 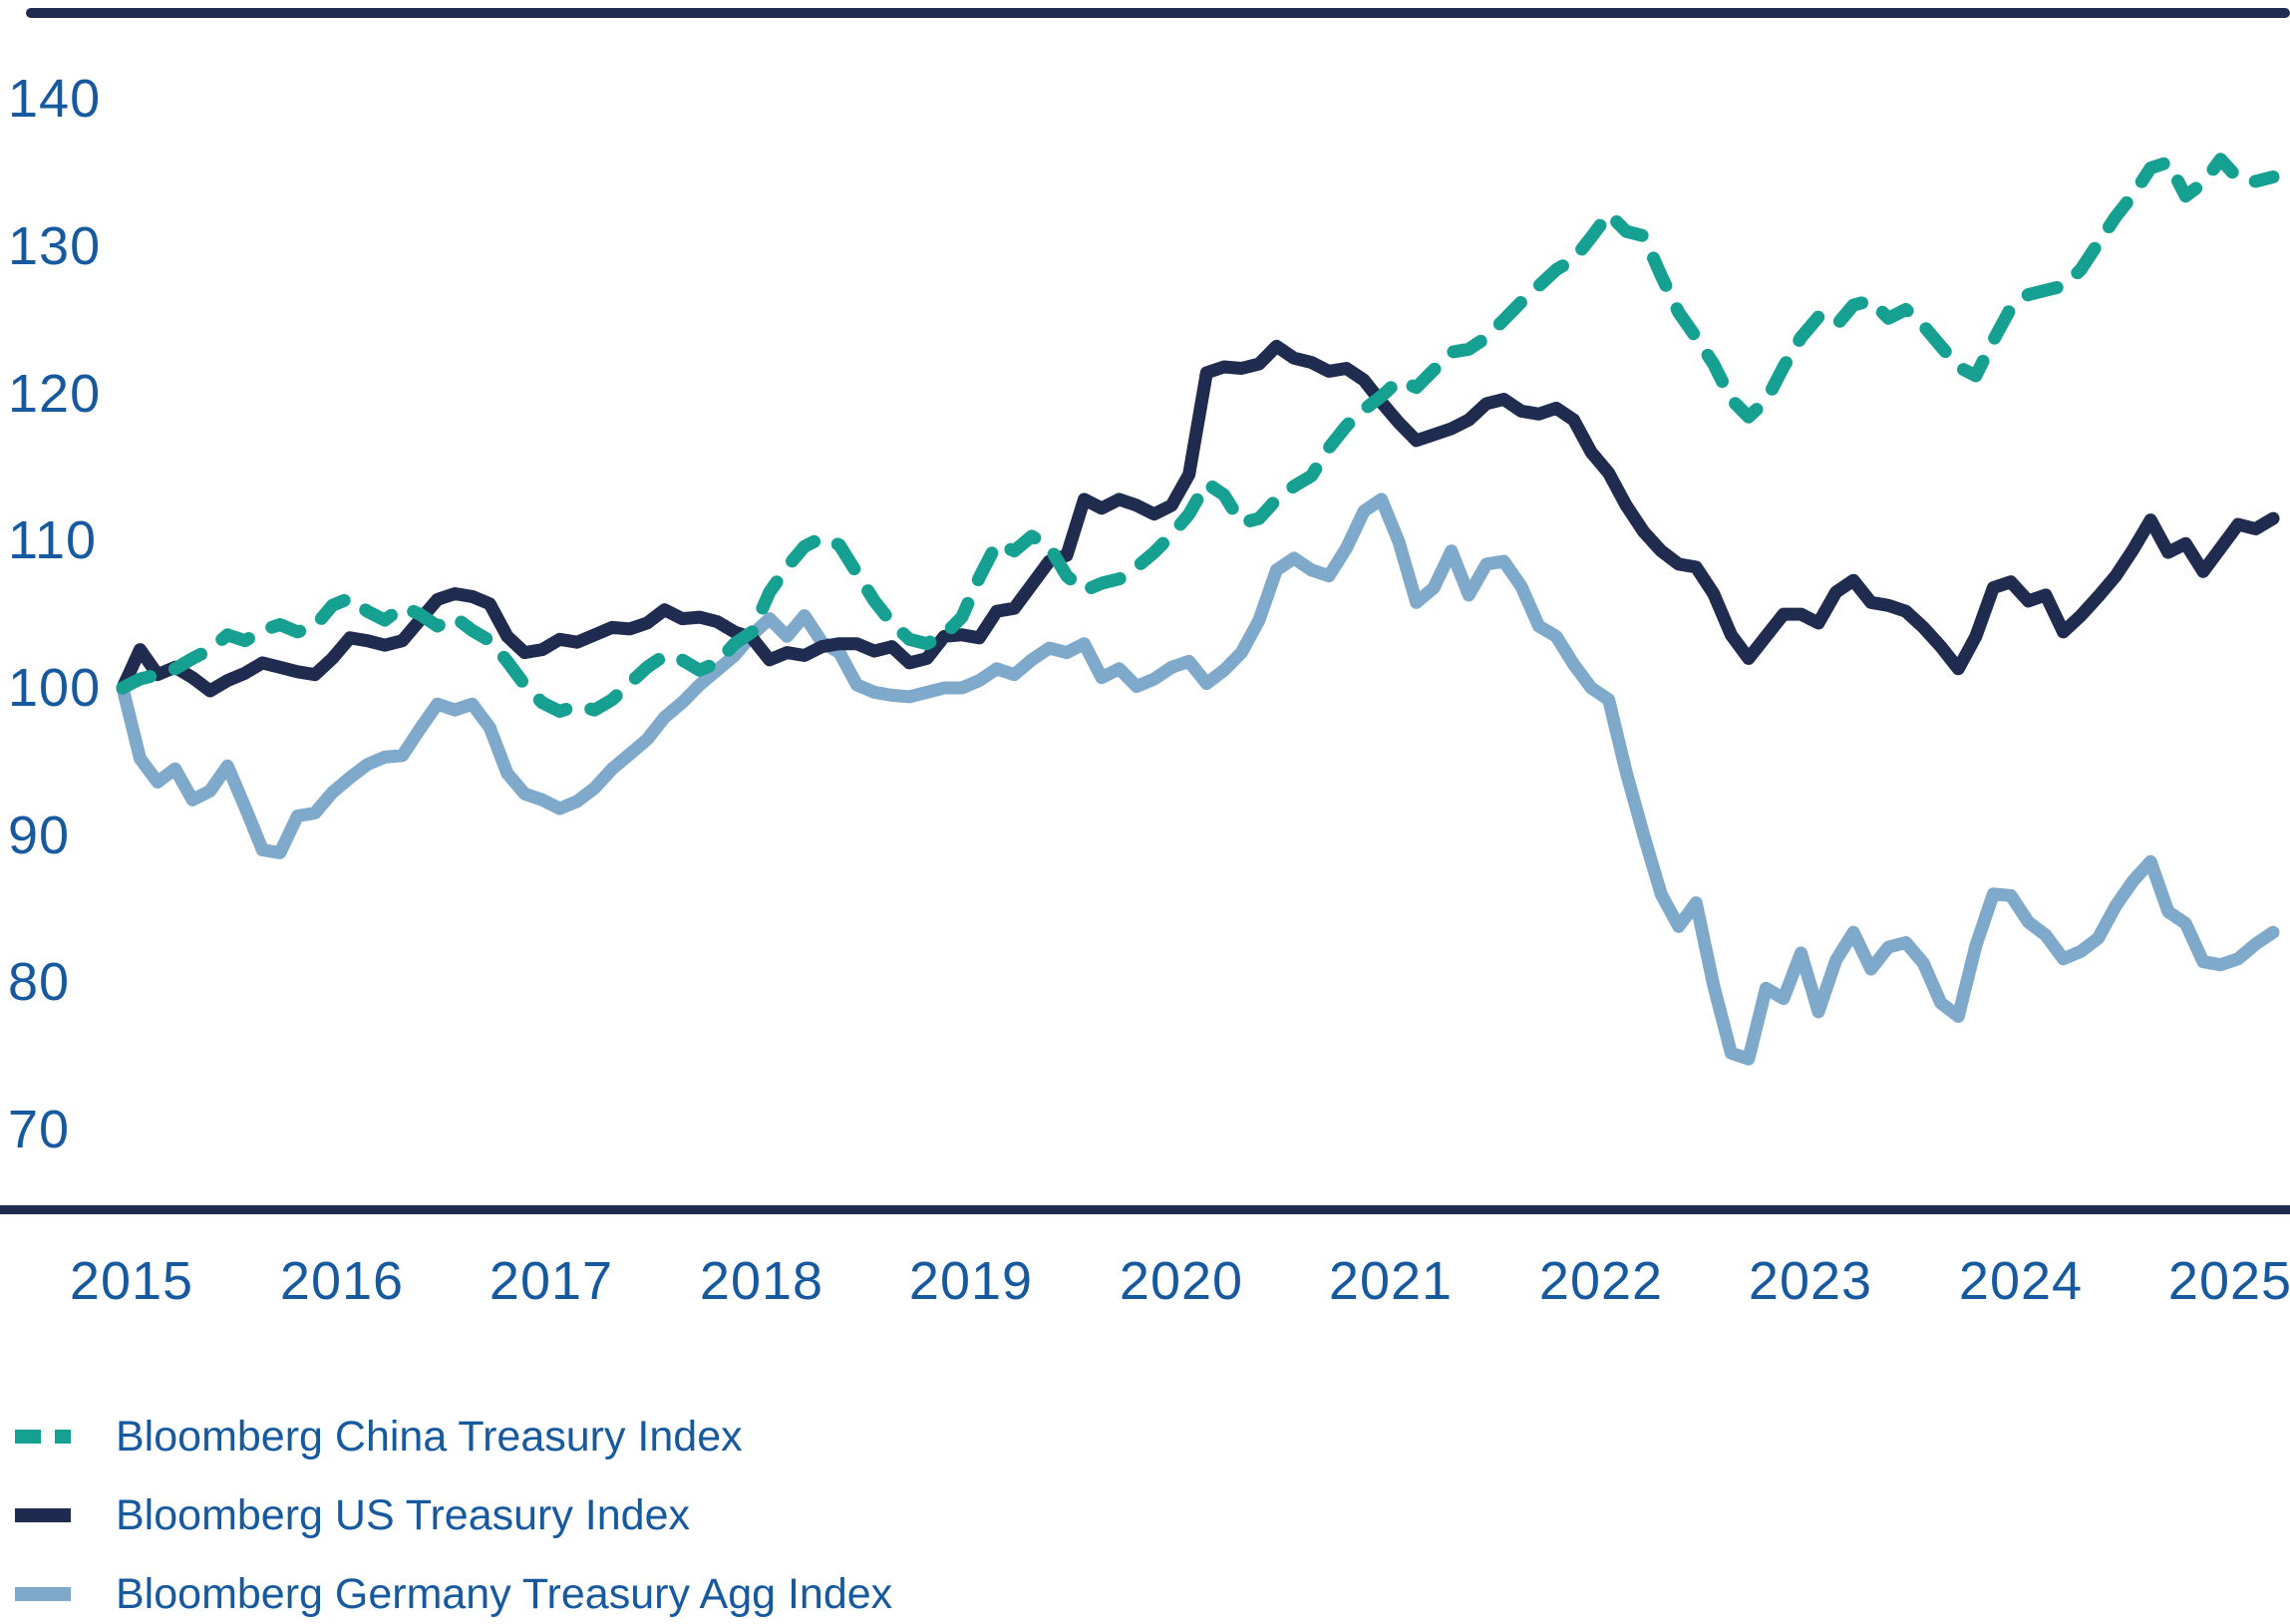 What do you see at coordinates (1145, 1209) in the screenshot?
I see `x-axis-line` at bounding box center [1145, 1209].